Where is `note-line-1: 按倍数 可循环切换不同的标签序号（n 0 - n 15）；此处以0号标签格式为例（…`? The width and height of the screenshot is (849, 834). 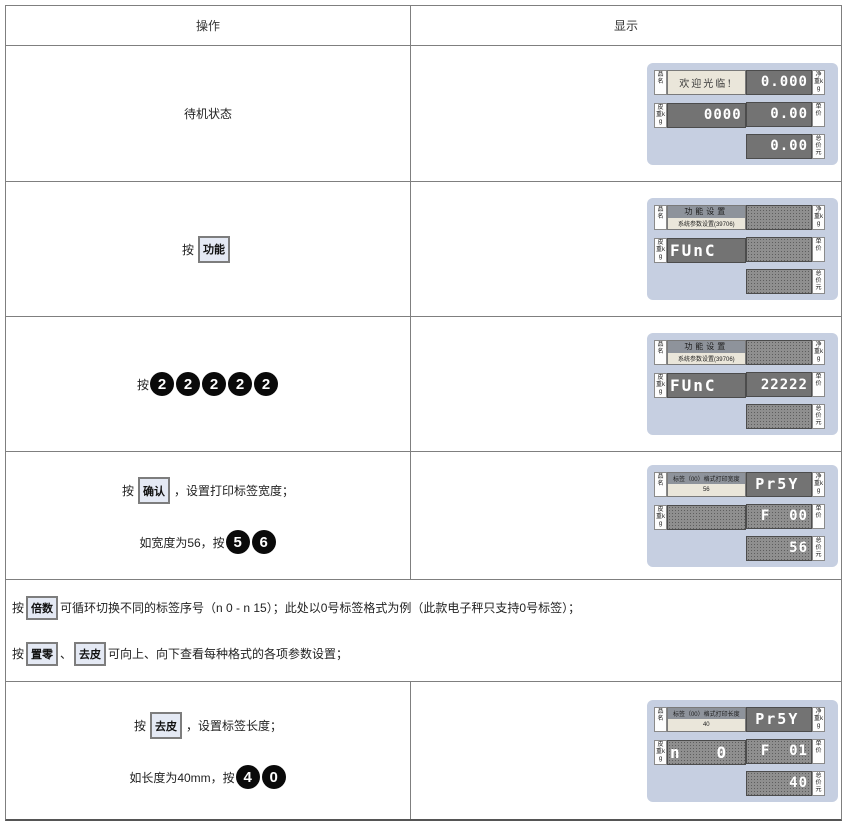 note-line-1: 按倍数 可循环切换不同的标签序号（n 0 - n 15）；此处以0号标签格式为例（… is located at coordinates (421, 607).